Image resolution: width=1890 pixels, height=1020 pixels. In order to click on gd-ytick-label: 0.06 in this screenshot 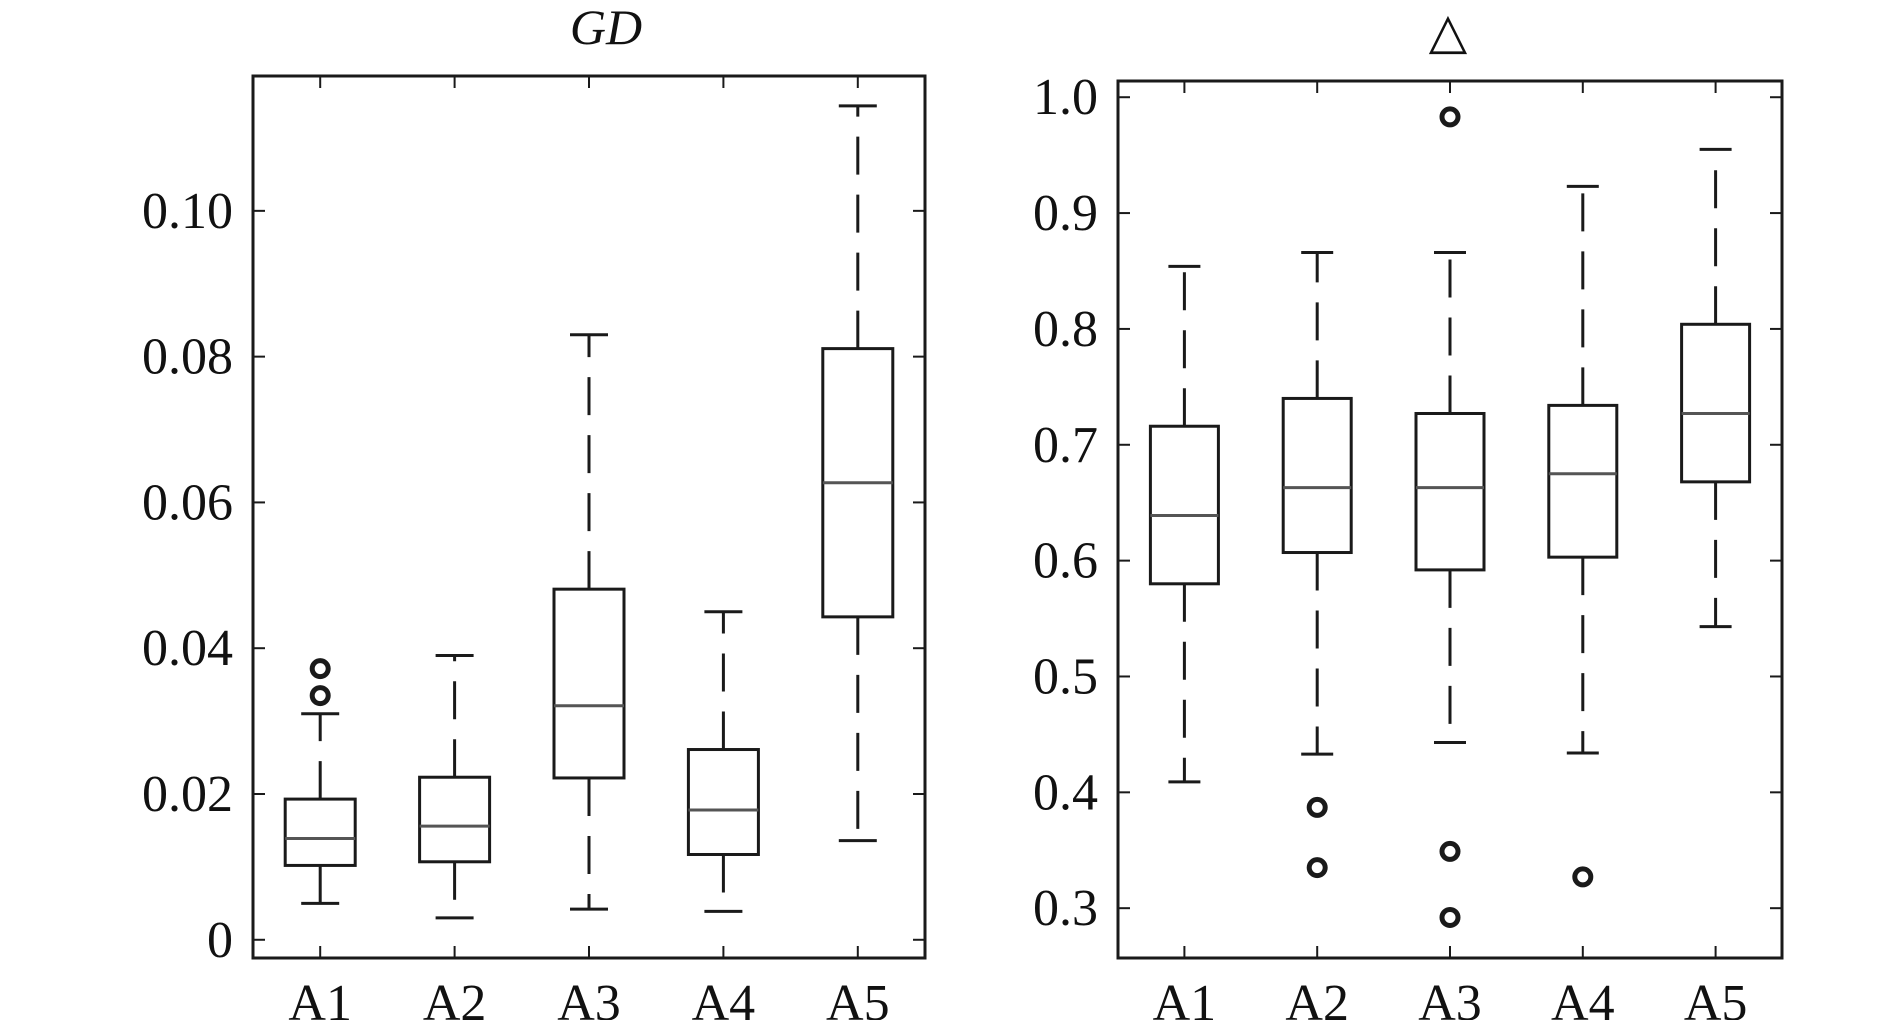, I will do `click(187, 502)`.